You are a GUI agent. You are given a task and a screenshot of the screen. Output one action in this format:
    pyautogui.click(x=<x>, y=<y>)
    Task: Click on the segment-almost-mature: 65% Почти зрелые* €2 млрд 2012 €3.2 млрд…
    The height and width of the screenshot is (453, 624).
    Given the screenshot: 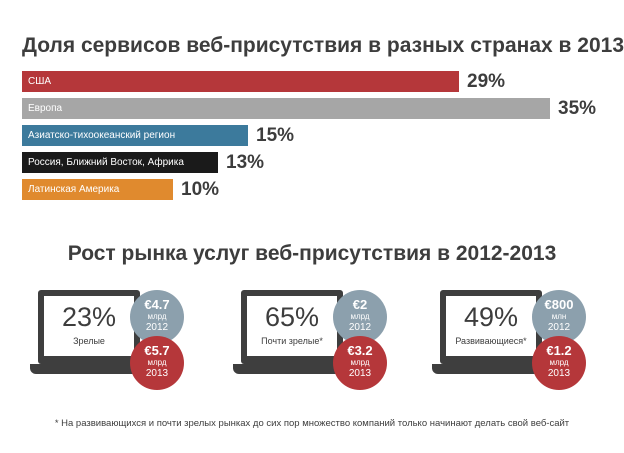 What is the action you would take?
    pyautogui.click(x=318, y=340)
    